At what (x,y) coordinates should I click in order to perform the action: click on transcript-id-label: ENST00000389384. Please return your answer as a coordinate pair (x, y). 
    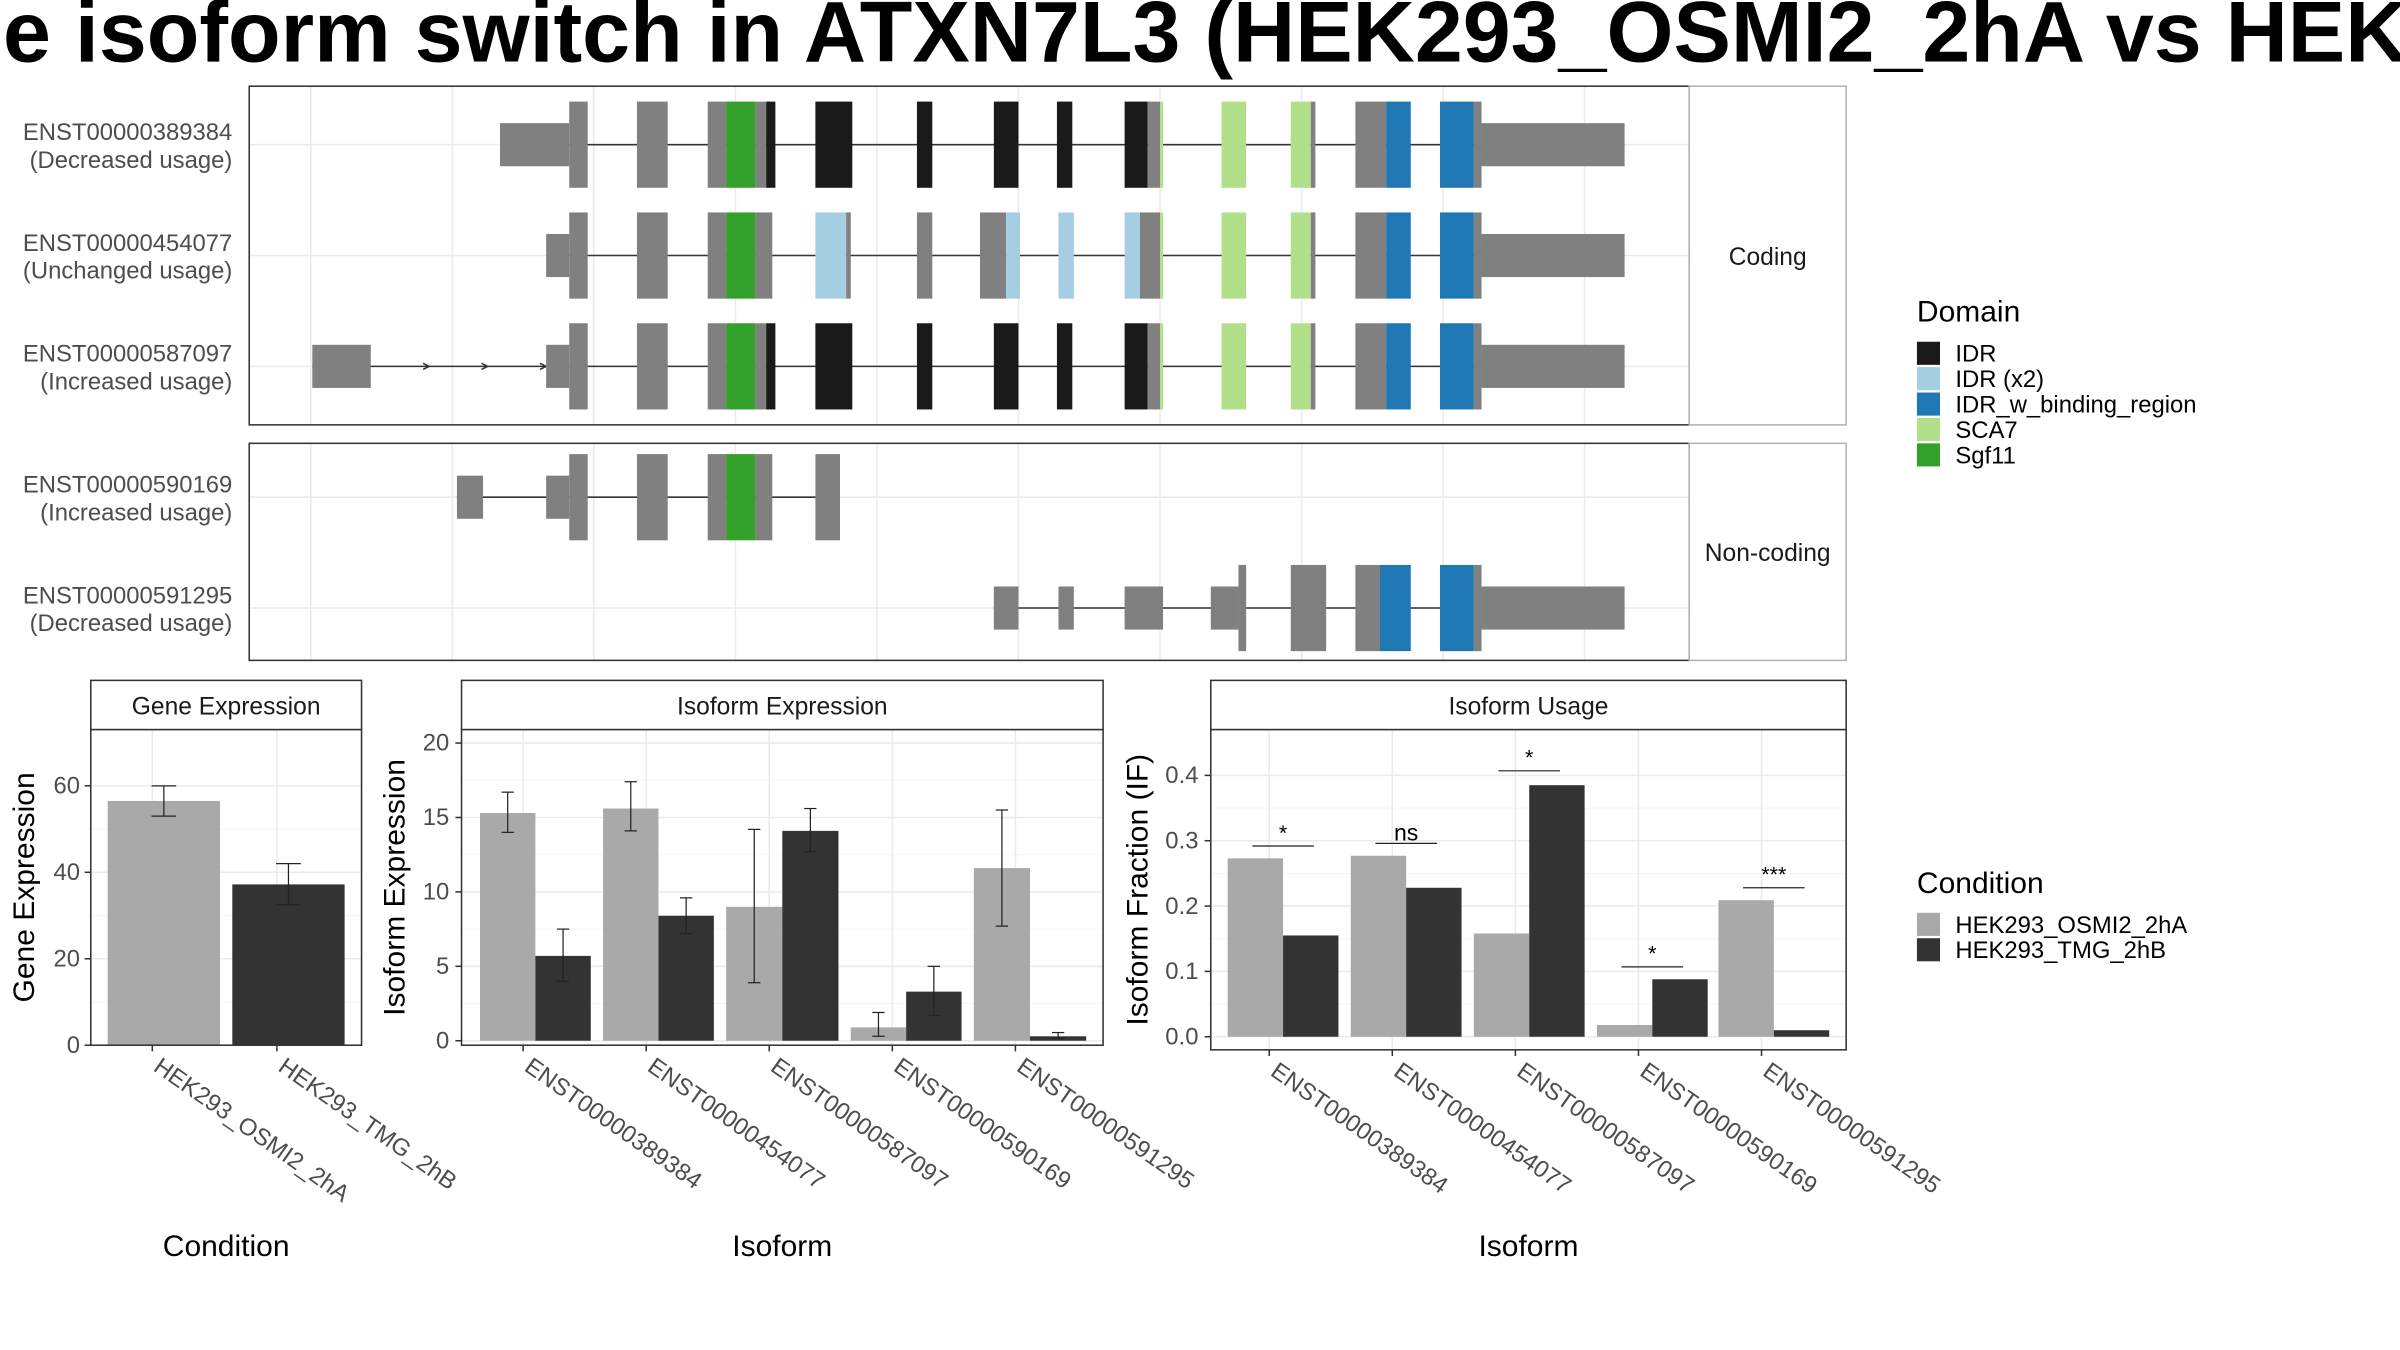
    Looking at the image, I should click on (127, 132).